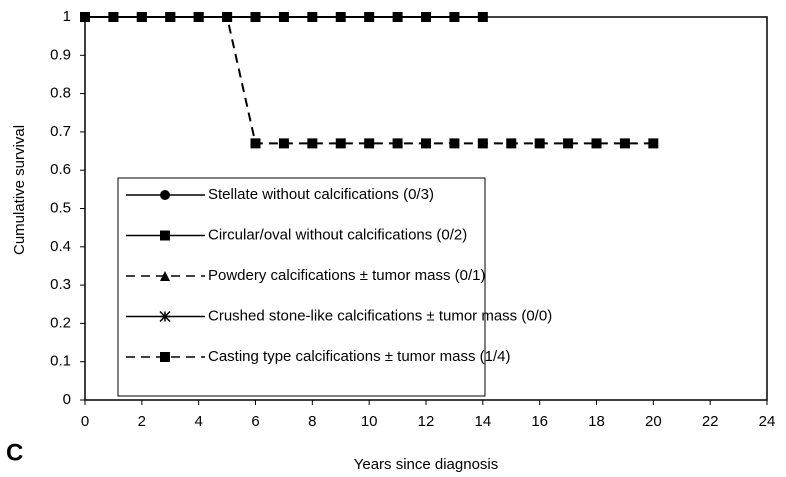 This screenshot has width=786, height=477. I want to click on y-tick-label: 0.5, so click(60, 207).